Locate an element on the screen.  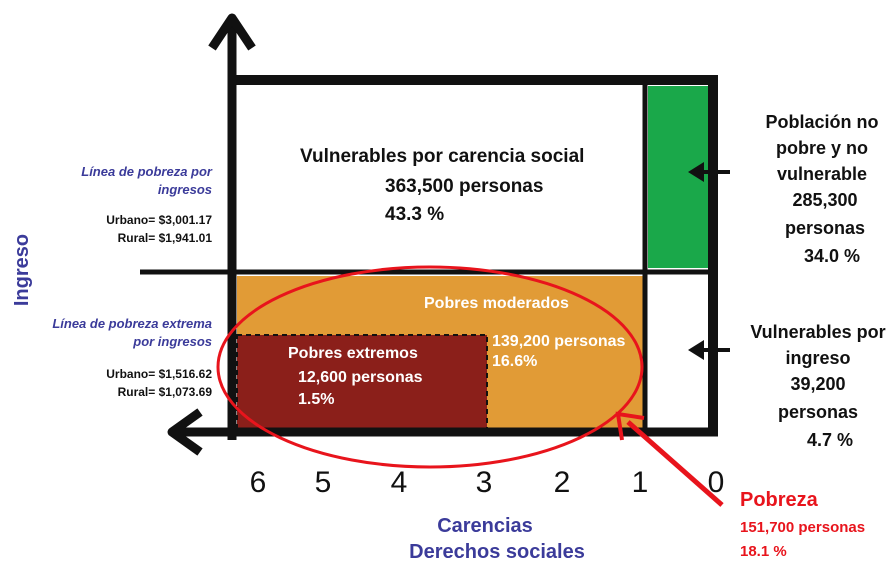
line-value: Rural= $1,073.69 is located at coordinates (165, 392).